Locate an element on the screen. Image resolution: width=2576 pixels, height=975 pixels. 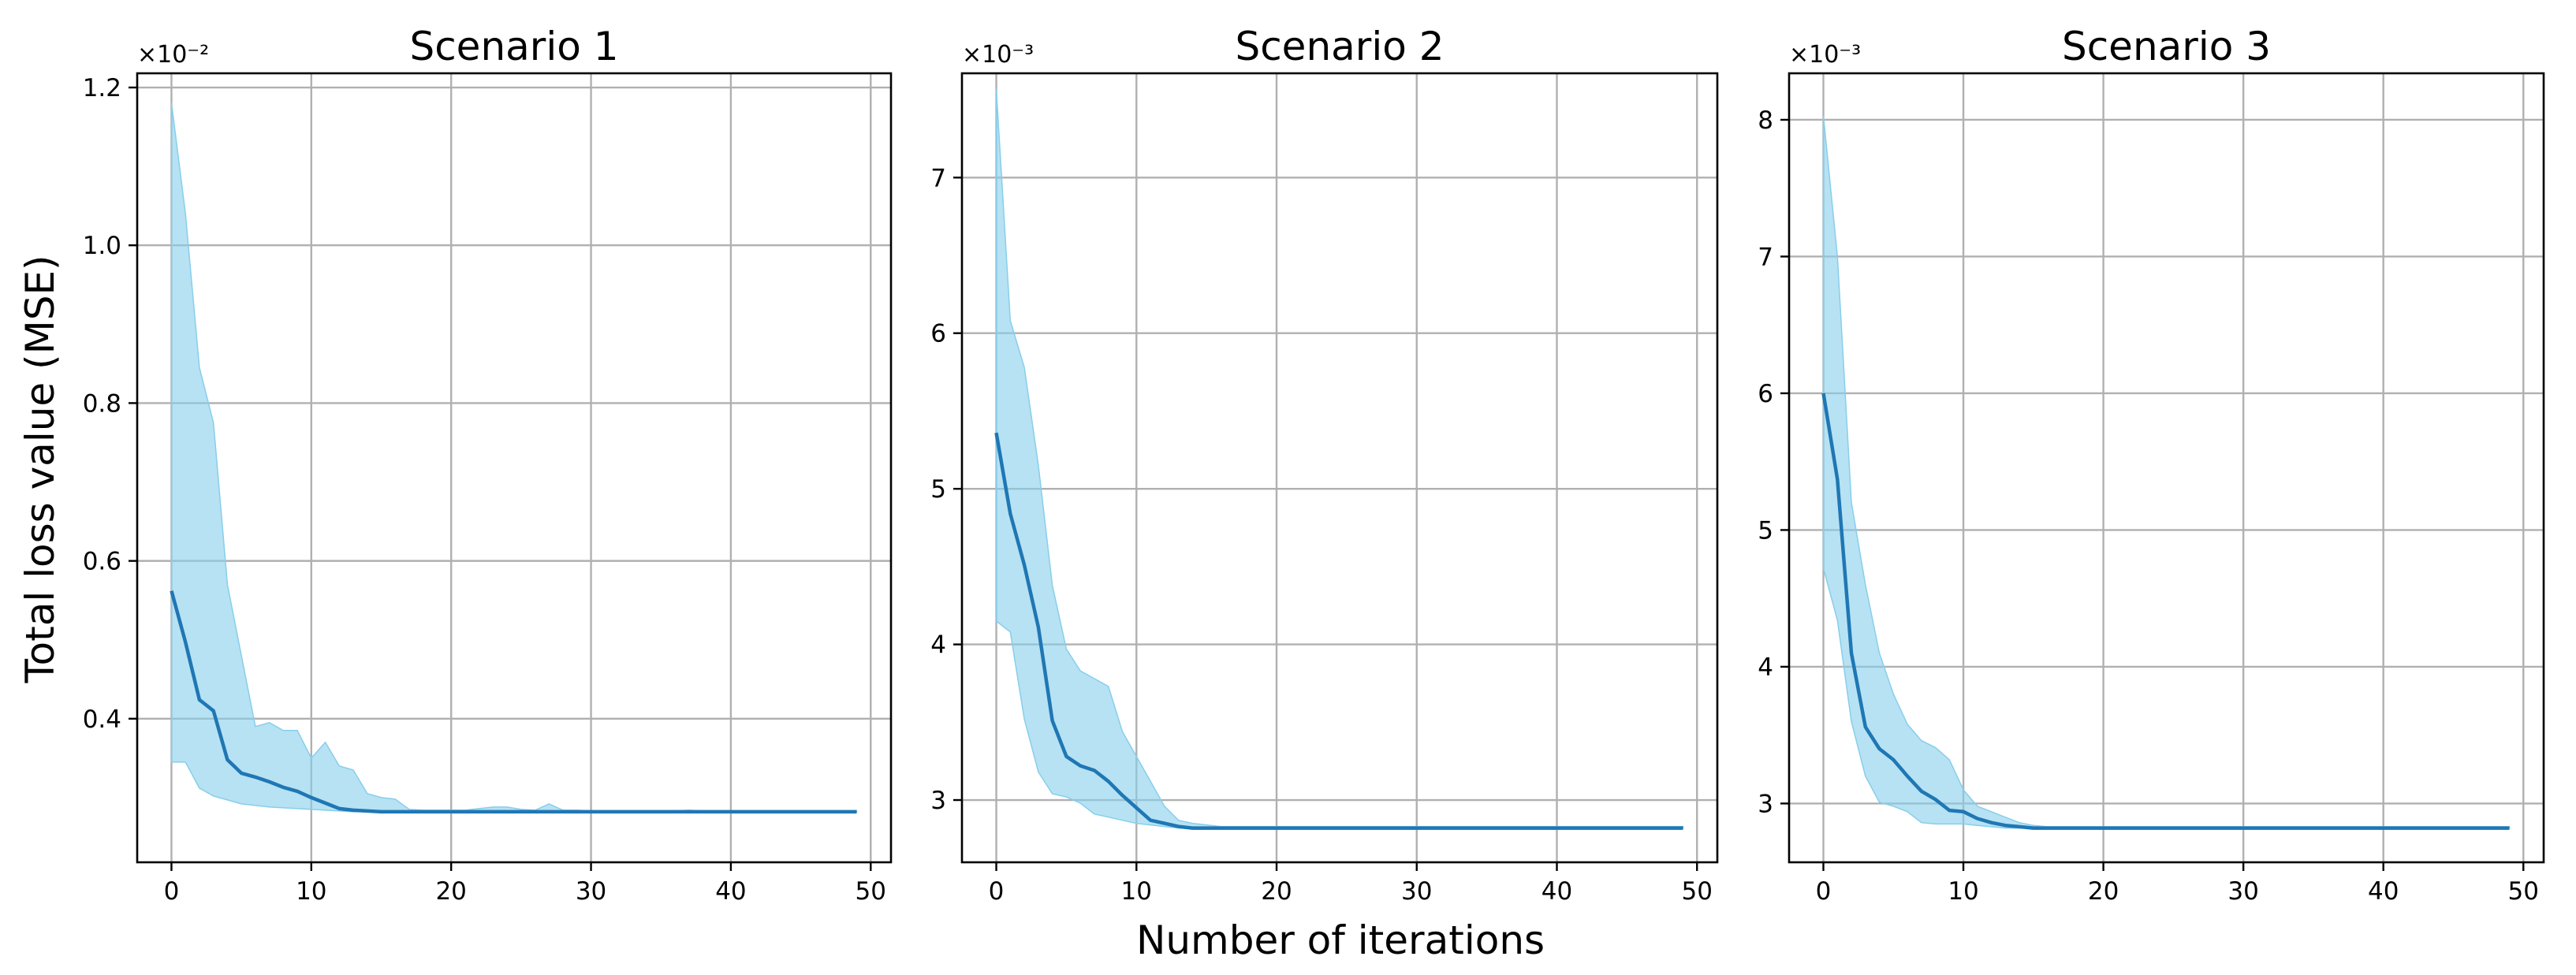
y-tick-label: 8 is located at coordinates (1765, 120).